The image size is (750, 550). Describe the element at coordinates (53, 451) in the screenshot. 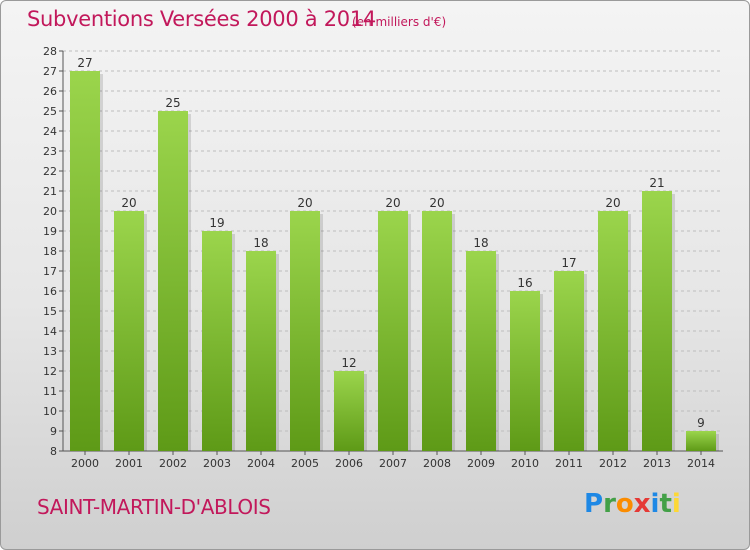

I see `y-tick-label: 8` at that location.